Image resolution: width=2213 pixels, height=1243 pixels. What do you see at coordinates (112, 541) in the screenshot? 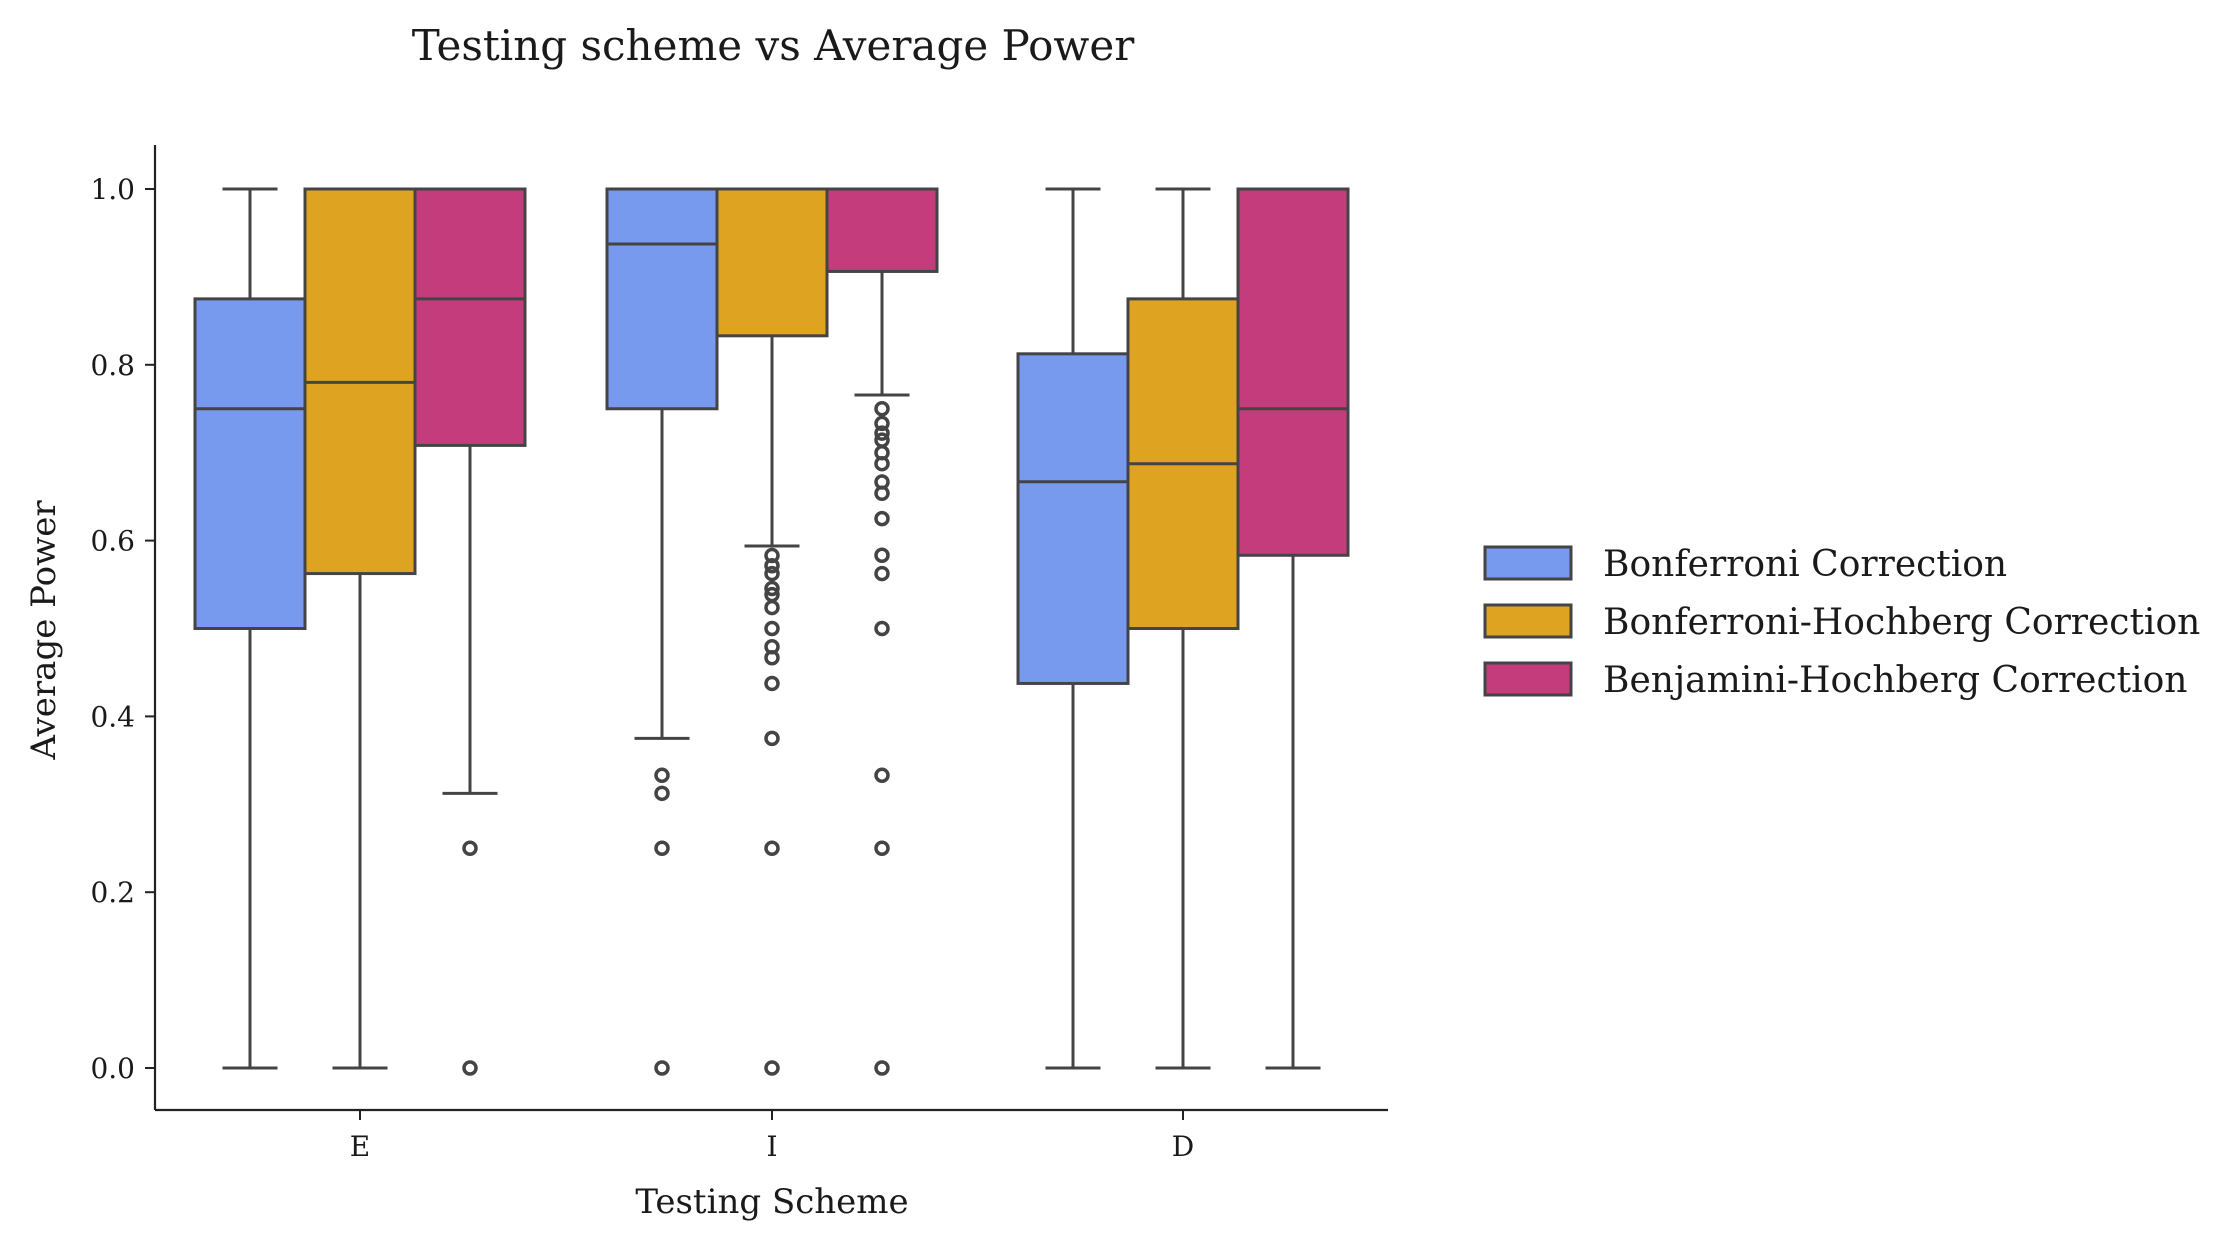
I see `y-tick-label-3: 0.6` at bounding box center [112, 541].